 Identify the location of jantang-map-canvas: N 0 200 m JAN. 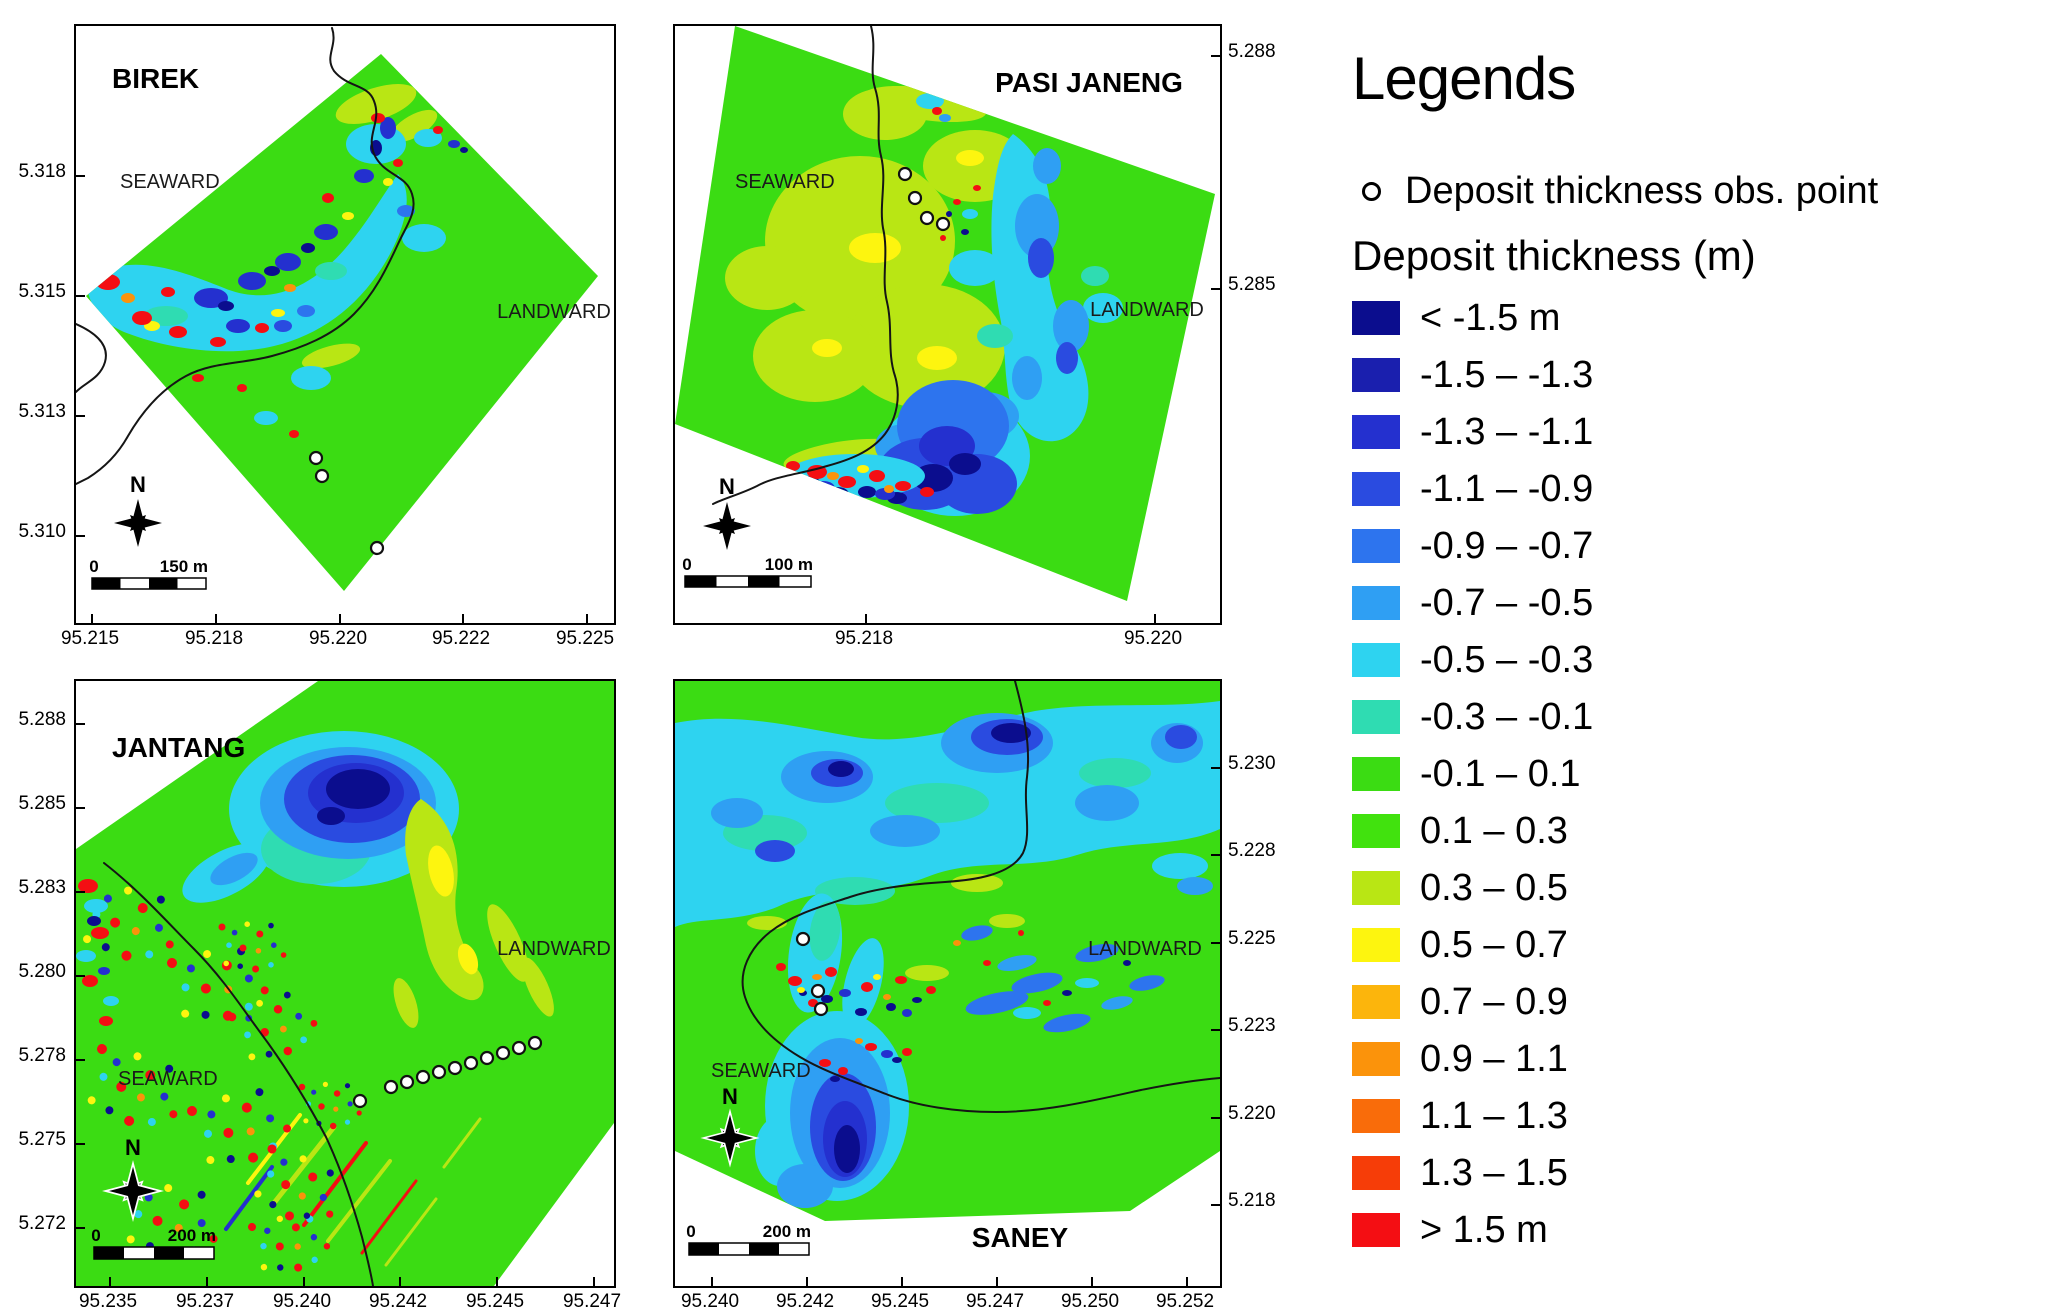
(345, 983).